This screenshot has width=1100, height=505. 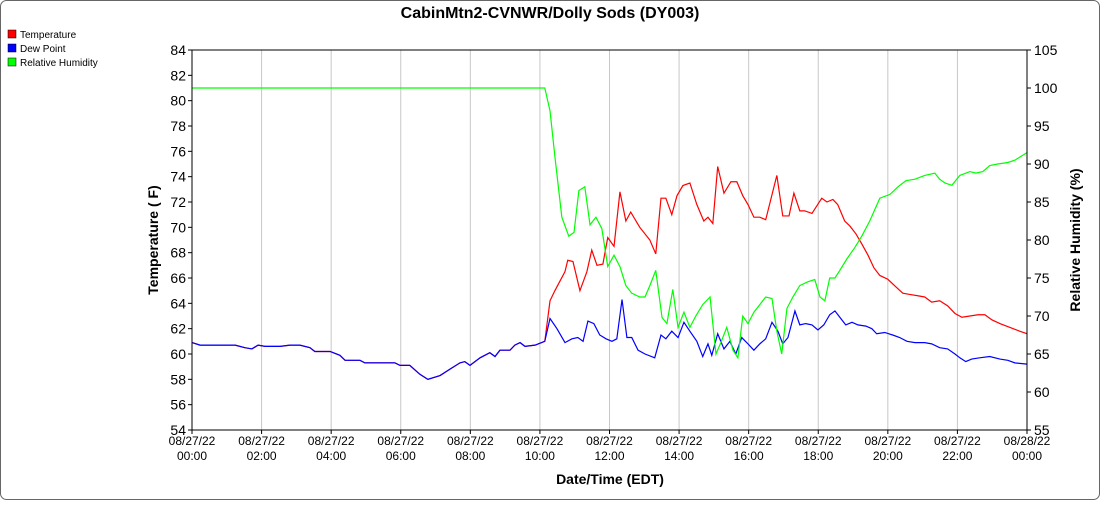 What do you see at coordinates (43, 49) in the screenshot?
I see `legend-label: Dew Point` at bounding box center [43, 49].